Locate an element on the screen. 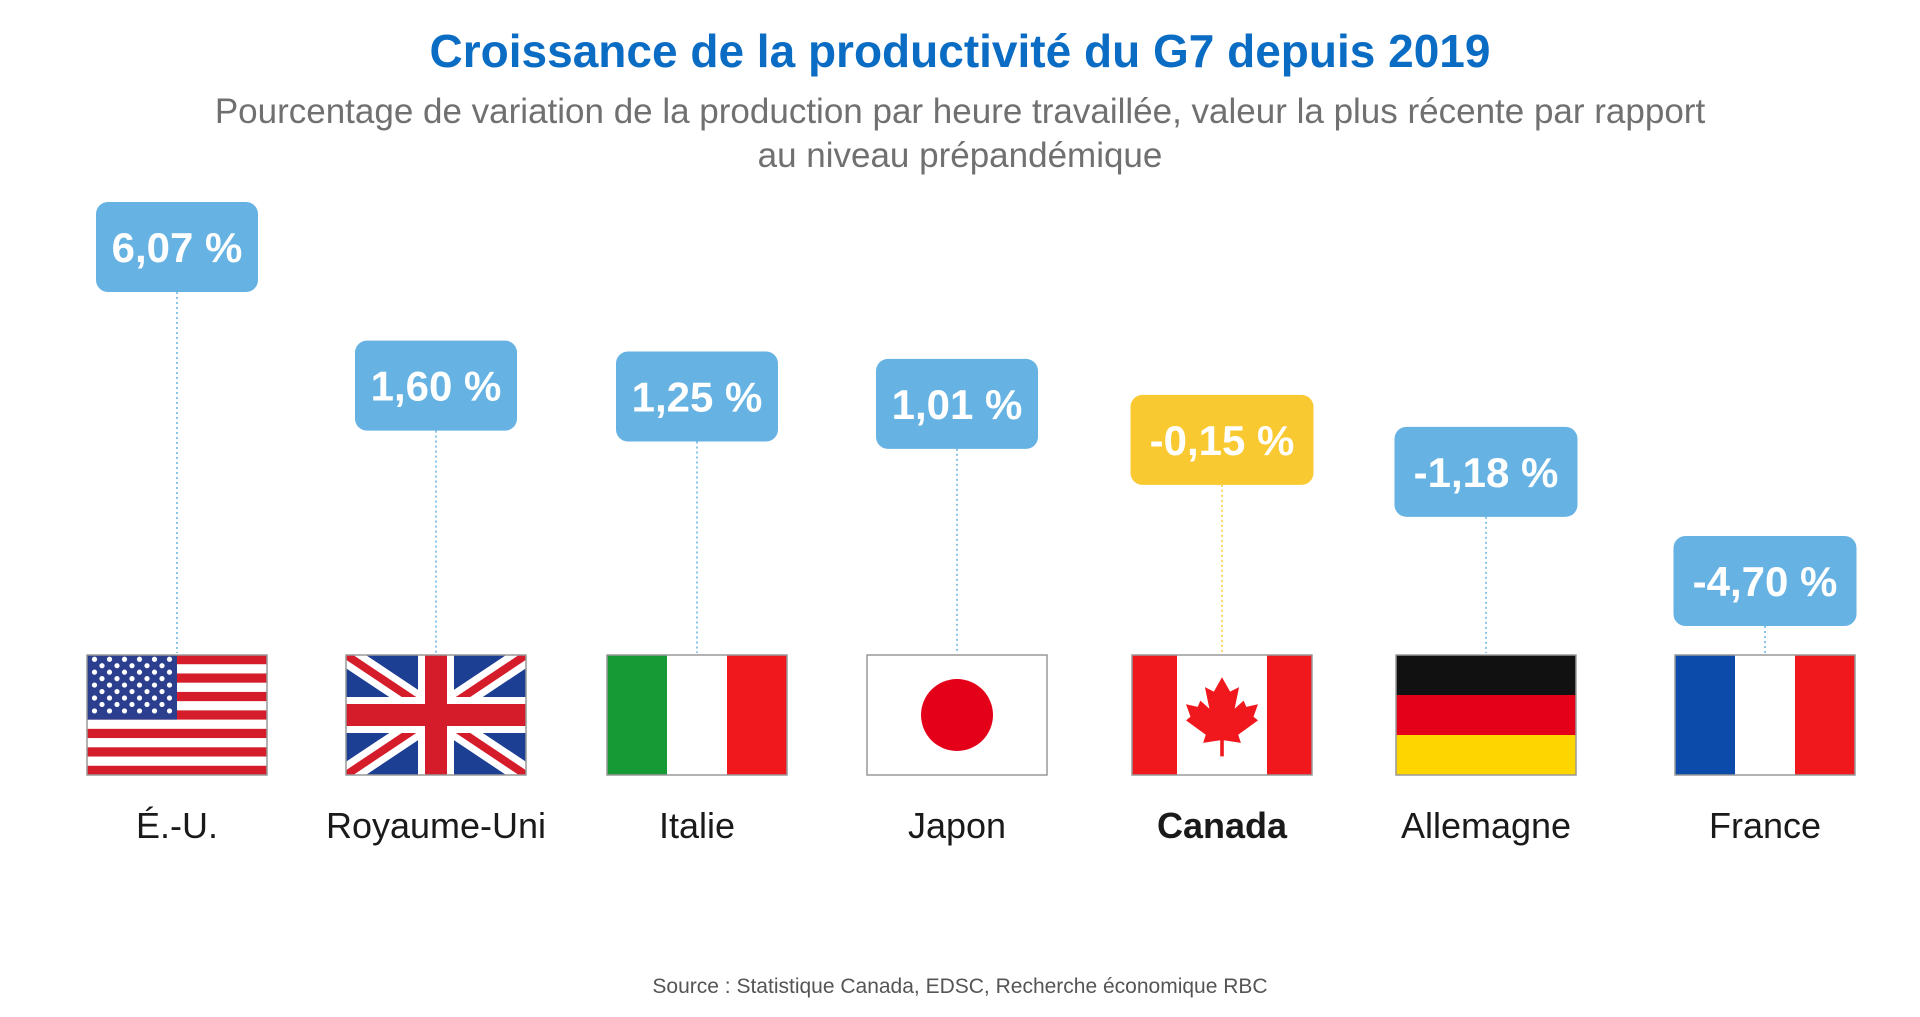  data-label: -4,70 % is located at coordinates (1765, 581).